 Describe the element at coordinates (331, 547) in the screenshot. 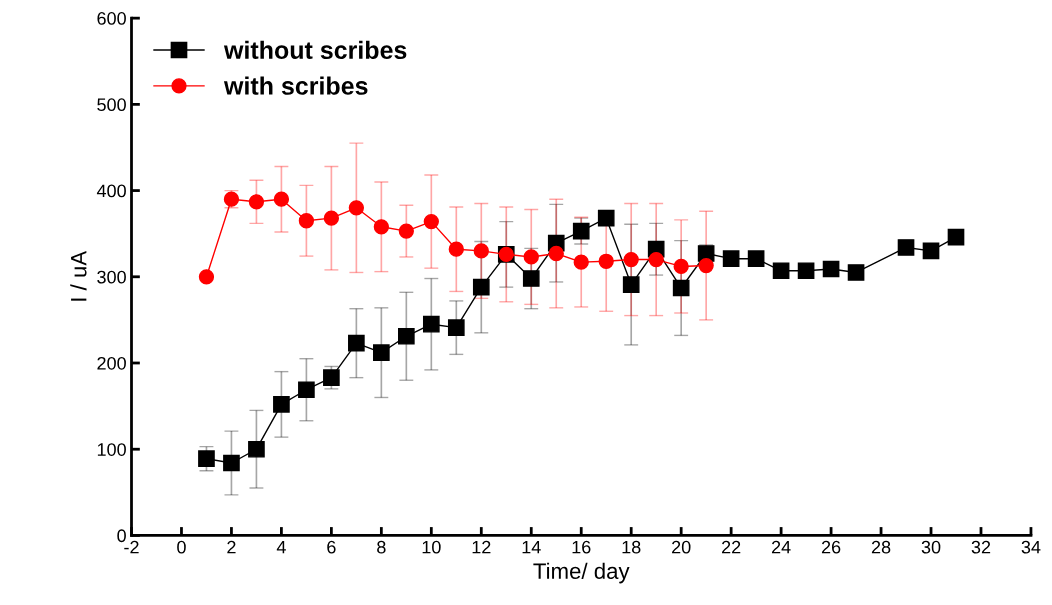

I see `x-tick-label: 6` at that location.